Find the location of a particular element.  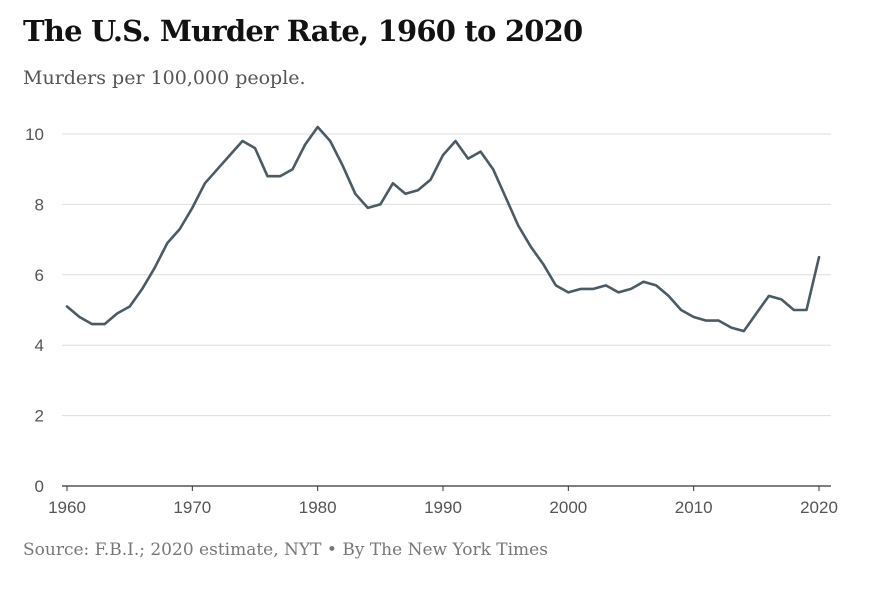

x-axis-ticks: 1960 1970 1980 1990 2000 2010 2020 is located at coordinates (443, 501).